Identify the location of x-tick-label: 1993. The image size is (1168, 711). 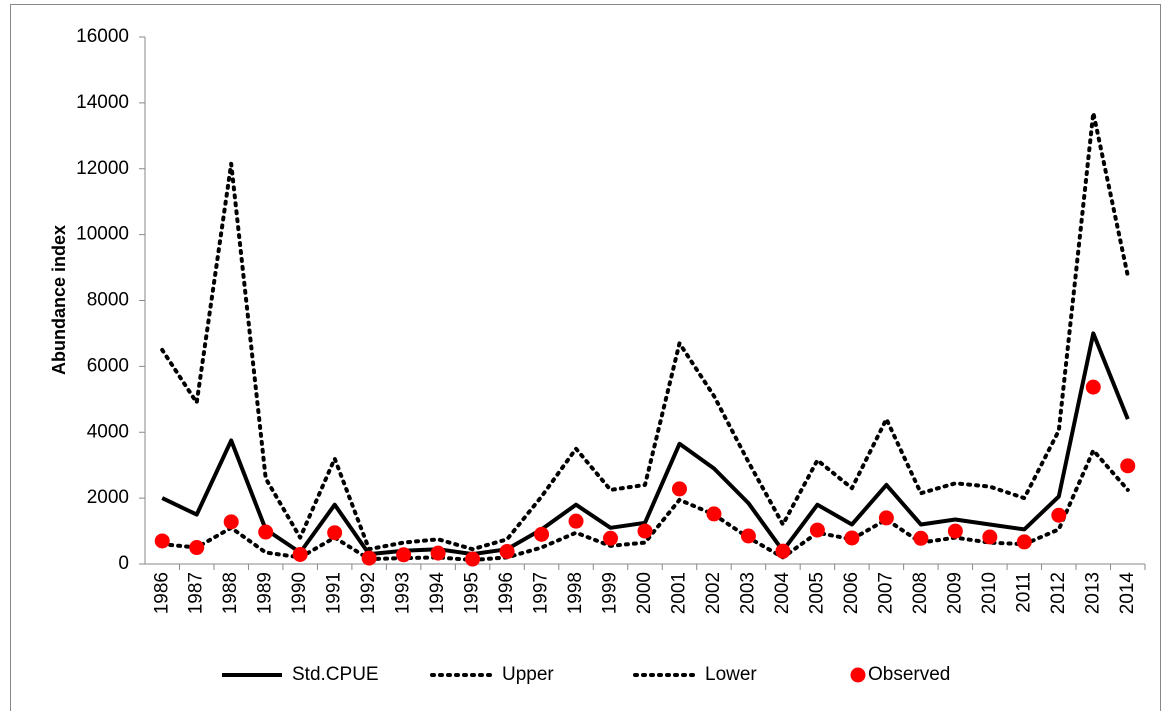
(403, 593).